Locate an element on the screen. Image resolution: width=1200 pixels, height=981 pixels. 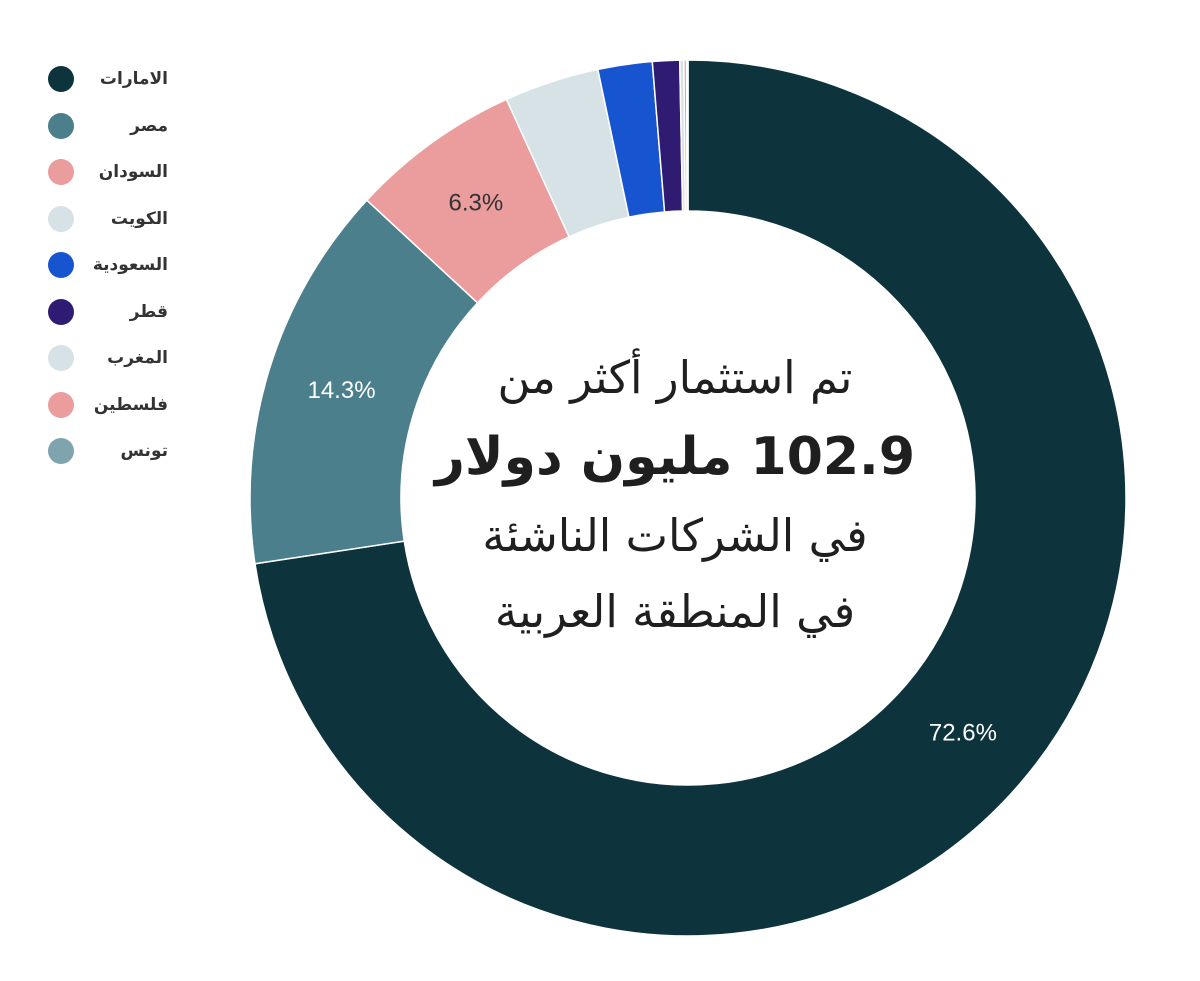
legend-label: السودان is located at coordinates (133, 172).